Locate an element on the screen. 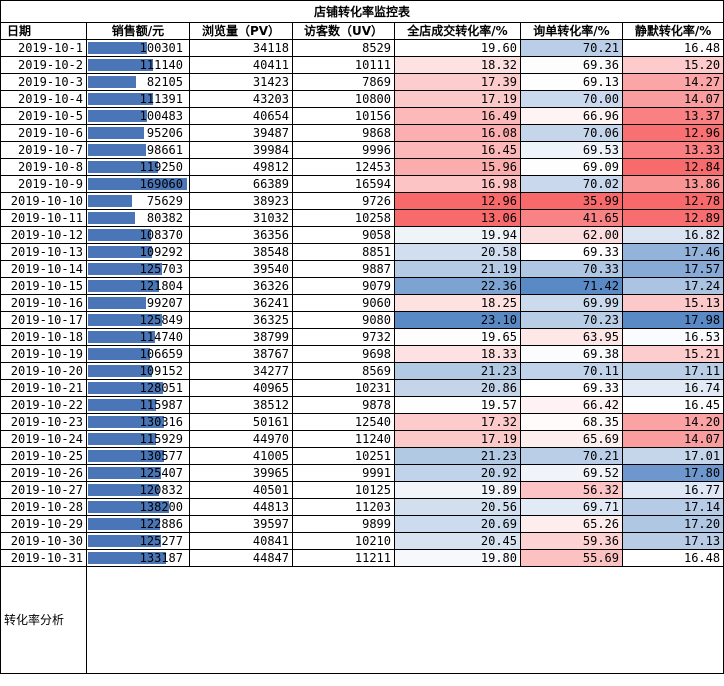 The width and height of the screenshot is (724, 686). cell-uv: 10125 is located at coordinates (343, 490).